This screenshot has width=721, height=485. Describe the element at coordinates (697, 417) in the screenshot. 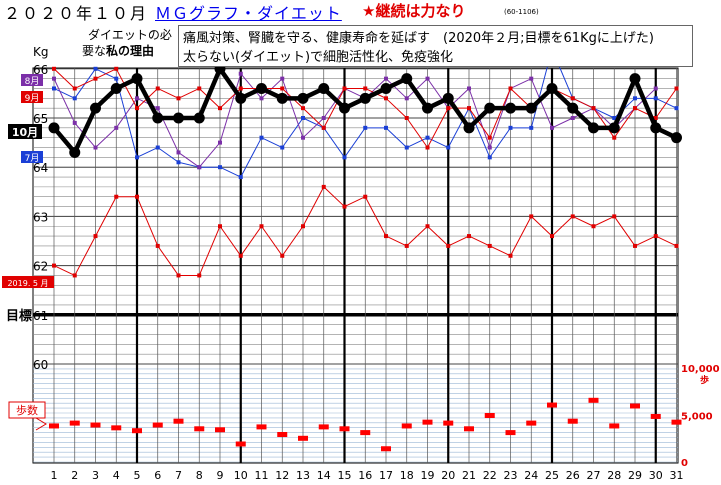

I see `steps-tick-label: 5,000` at that location.